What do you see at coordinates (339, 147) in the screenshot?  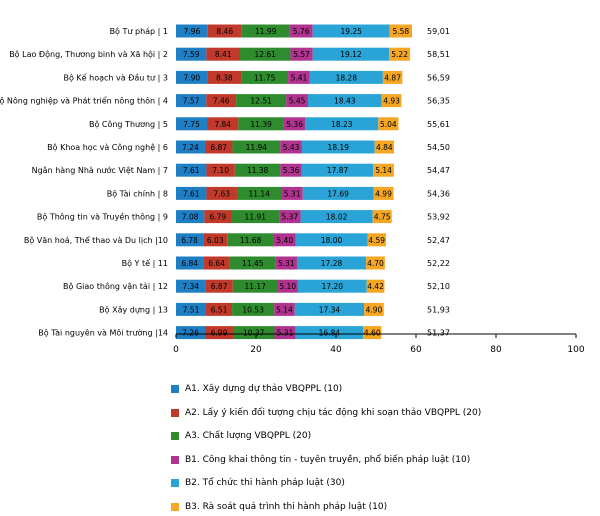 I see `segment-value-label: 18.19` at bounding box center [339, 147].